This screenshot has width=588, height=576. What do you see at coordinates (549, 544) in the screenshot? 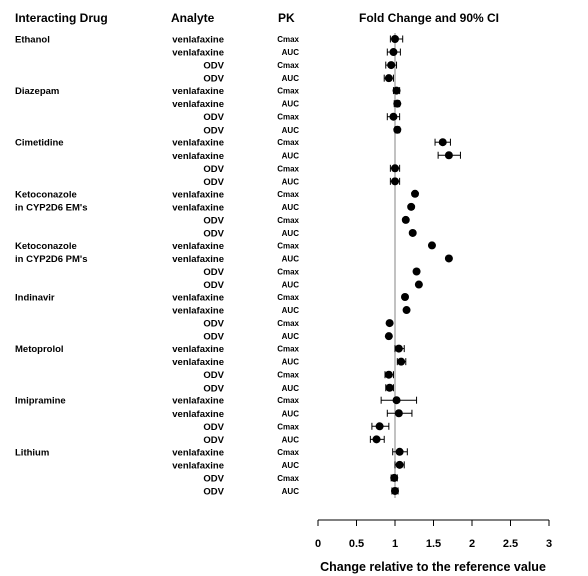
I see `x-tick-label: 3` at bounding box center [549, 544].